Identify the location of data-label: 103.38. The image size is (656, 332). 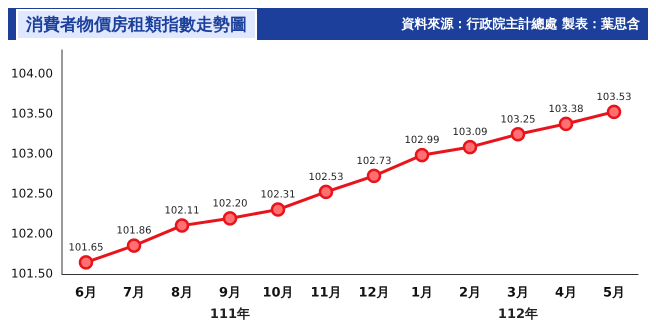
(566, 109).